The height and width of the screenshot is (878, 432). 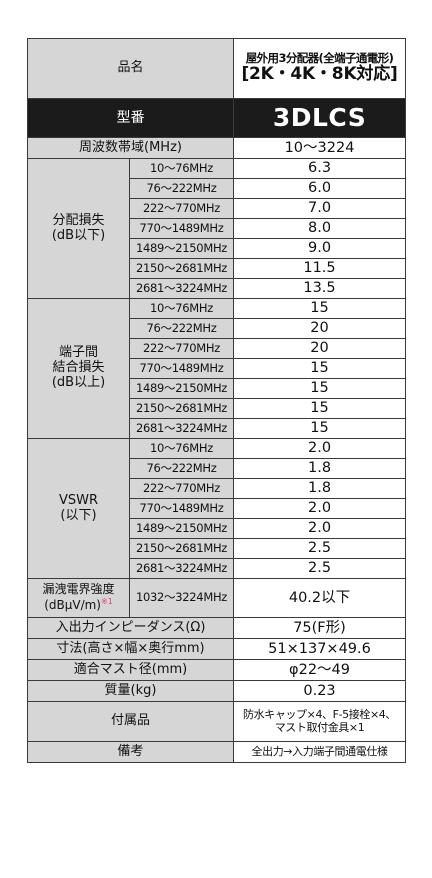 What do you see at coordinates (320, 148) in the screenshot?
I see `freq-range-value: 10〜3224` at bounding box center [320, 148].